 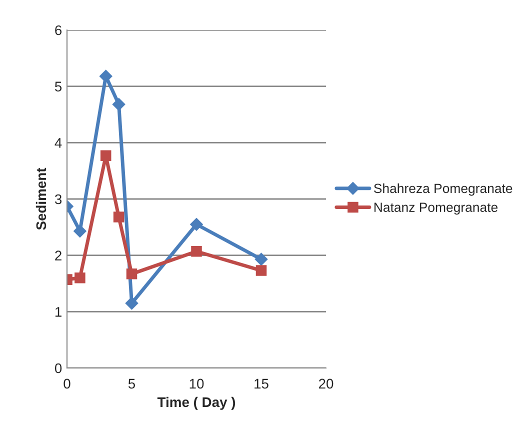 I want to click on y-tick-label: 3, so click(x=58, y=199).